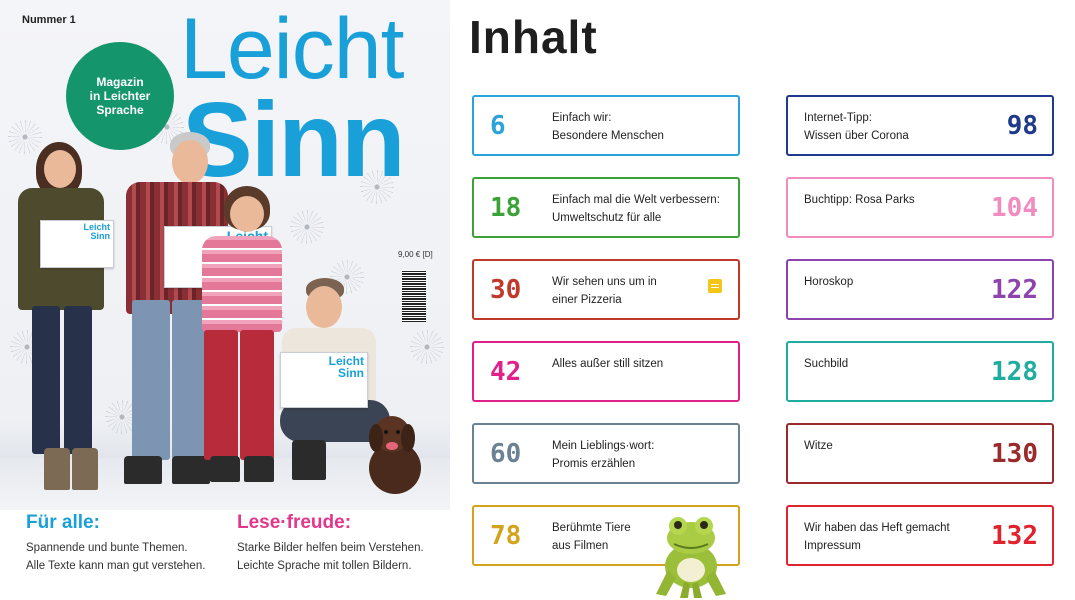  What do you see at coordinates (604, 282) in the screenshot?
I see `toc-entry-line: Wir sehen uns um in` at bounding box center [604, 282].